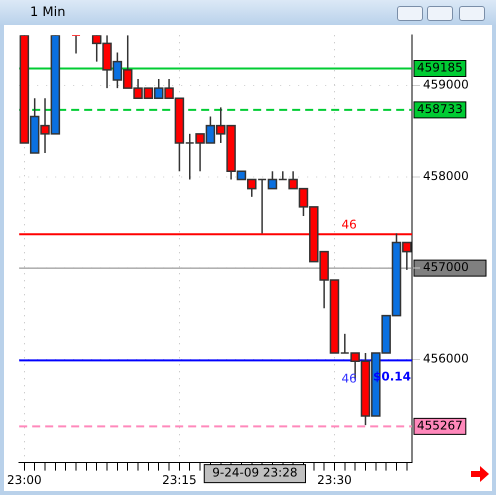  Describe the element at coordinates (255, 473) in the screenshot. I see `text: 9-24-09 23:28` at that location.